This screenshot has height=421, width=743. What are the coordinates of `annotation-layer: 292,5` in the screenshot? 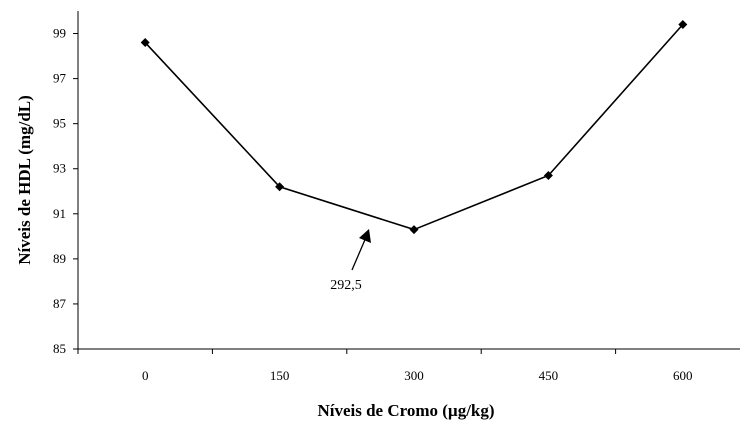 It's located at (350, 261).